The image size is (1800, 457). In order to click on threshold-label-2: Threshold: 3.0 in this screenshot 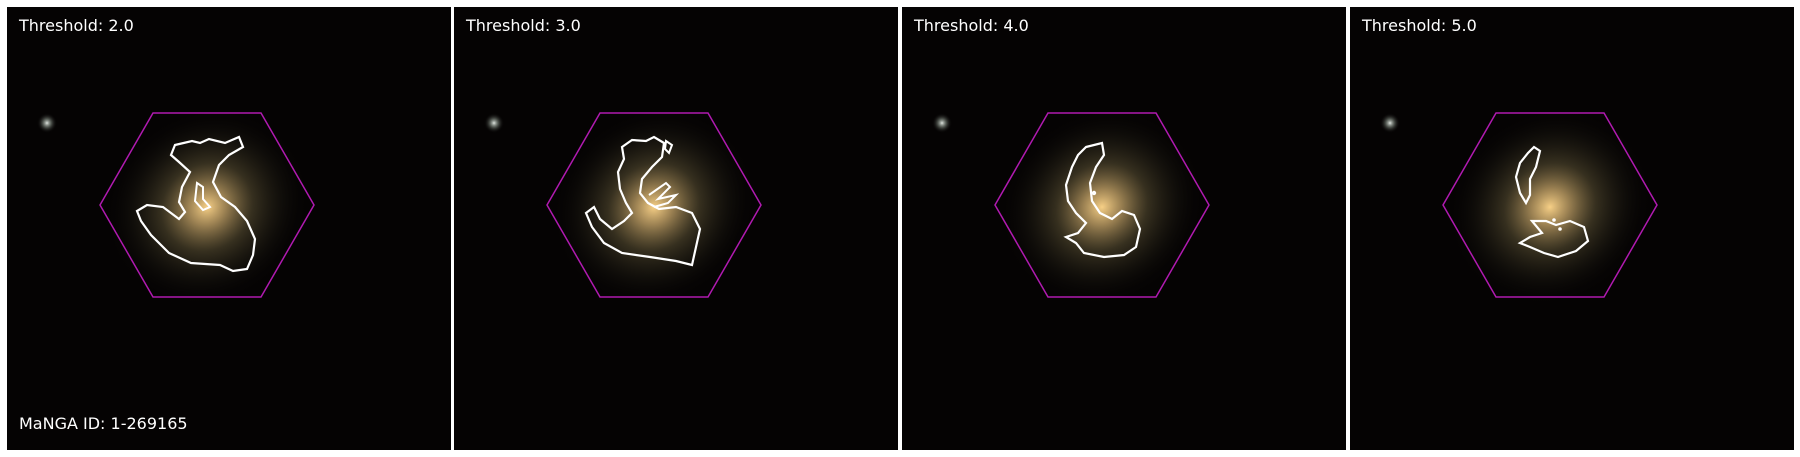, I will do `click(523, 25)`.